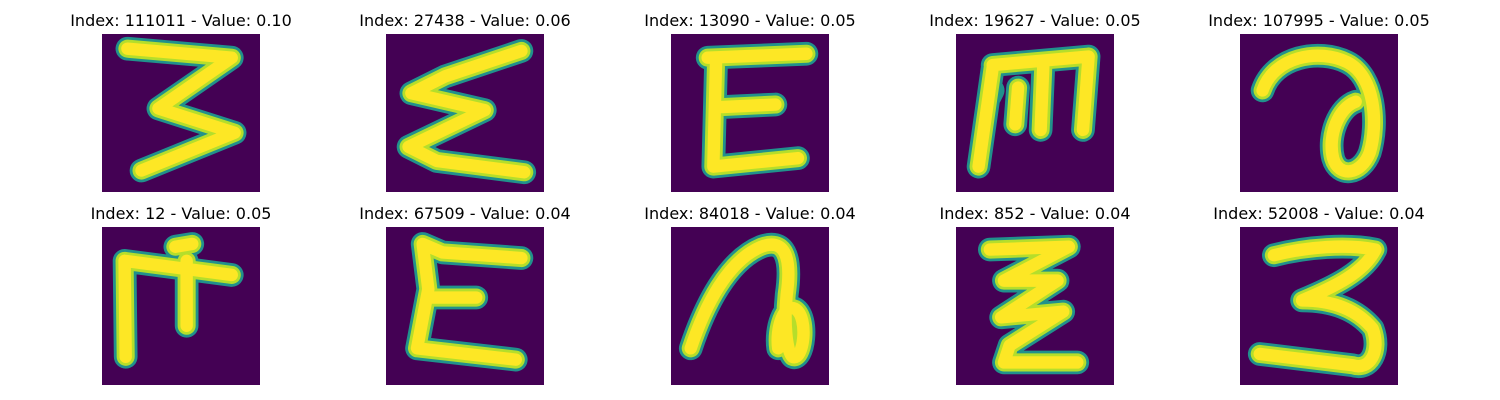 The height and width of the screenshot is (400, 1500). Describe the element at coordinates (465, 213) in the screenshot. I see `image-title: Index: 67509 - Value: 0.04` at that location.